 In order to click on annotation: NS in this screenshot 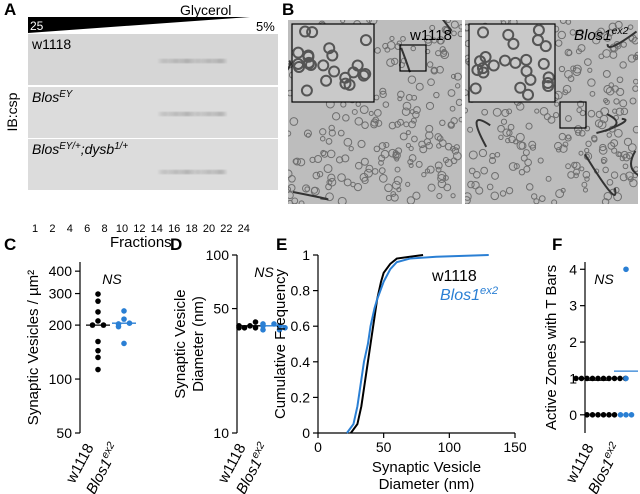, I will do `click(112, 279)`.